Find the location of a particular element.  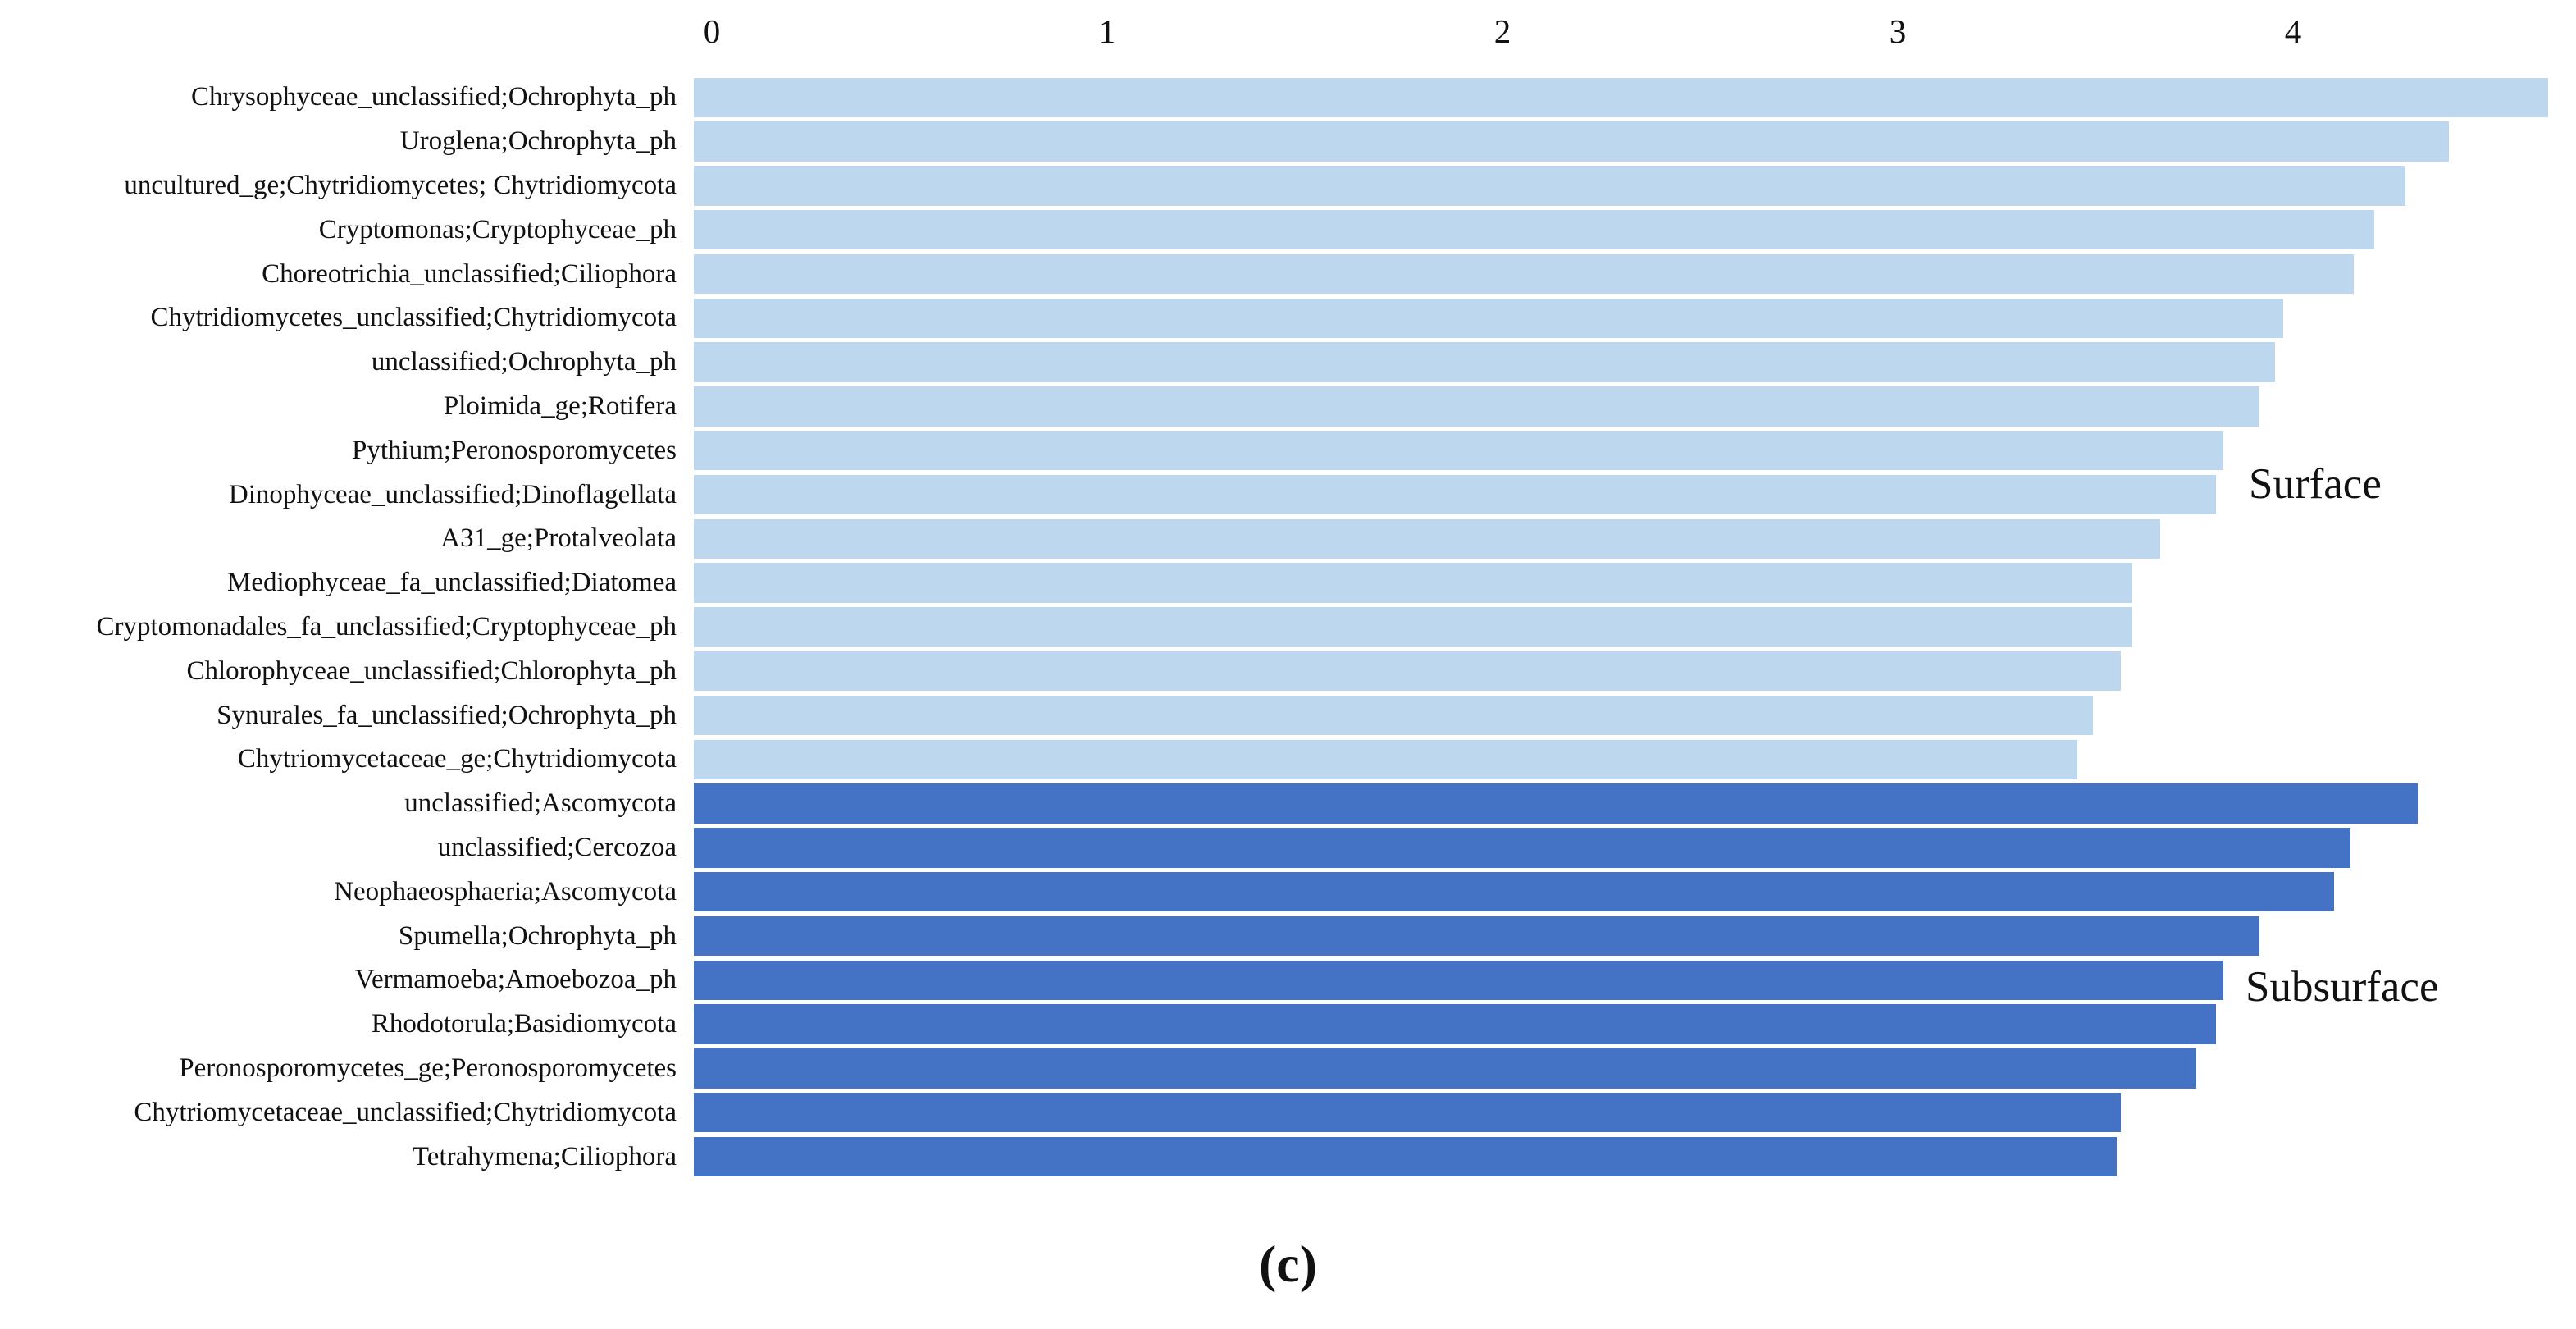

bar-row: unclassified;Ochrophyta_ph is located at coordinates (1288, 363).